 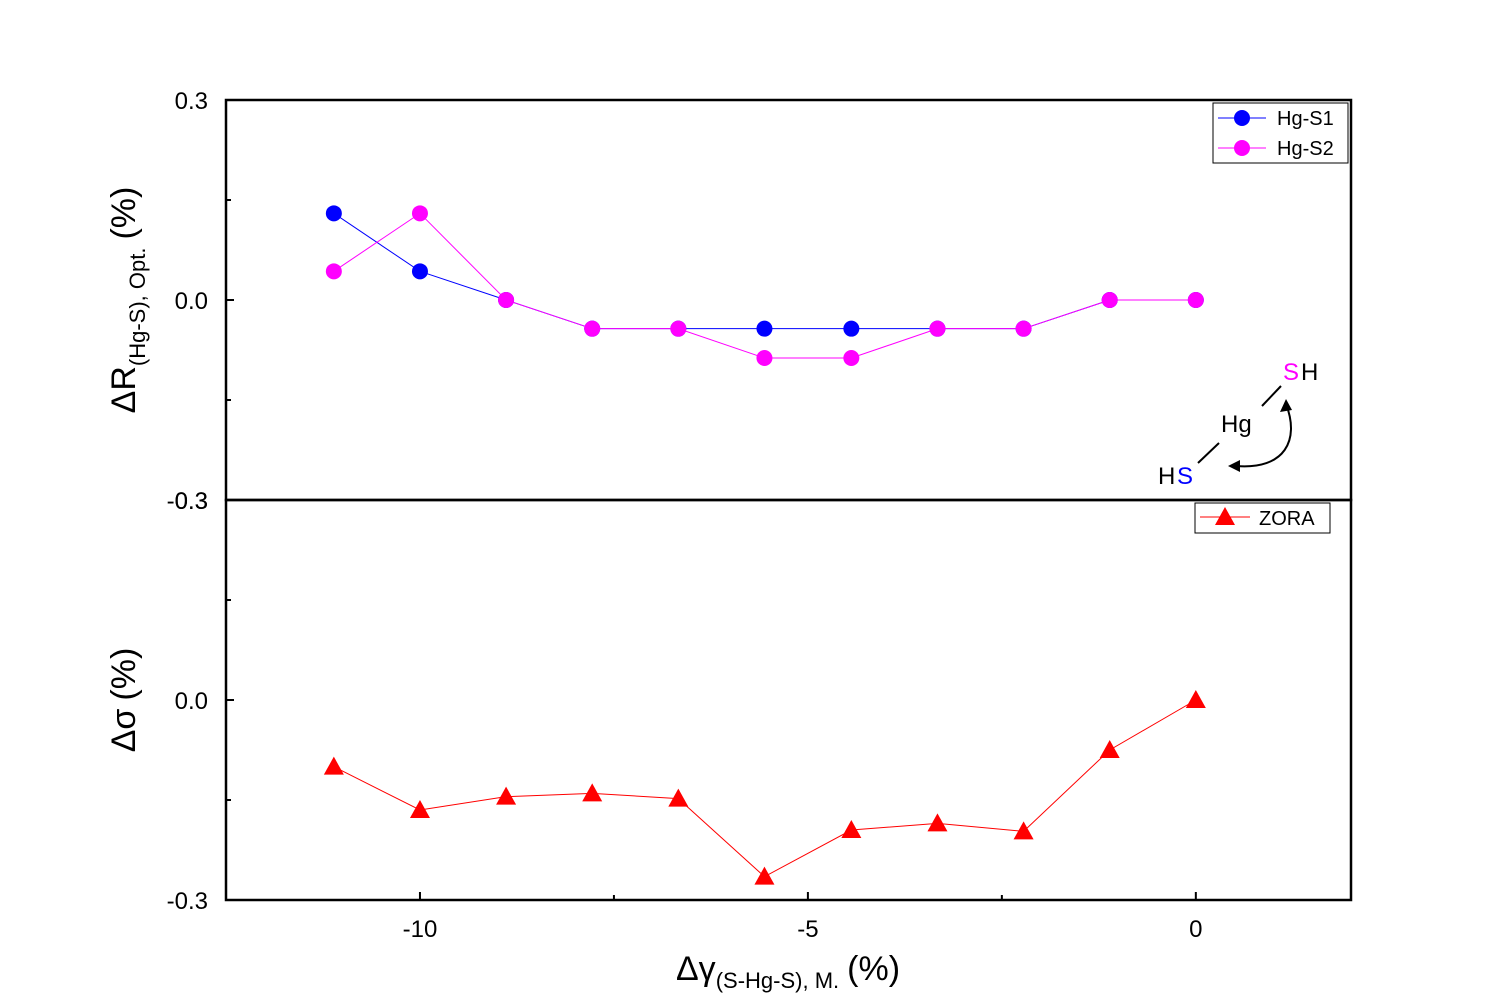 I want to click on top-y-axis-title: ΔR(Hg-S), Opt.(%), so click(x=127, y=300).